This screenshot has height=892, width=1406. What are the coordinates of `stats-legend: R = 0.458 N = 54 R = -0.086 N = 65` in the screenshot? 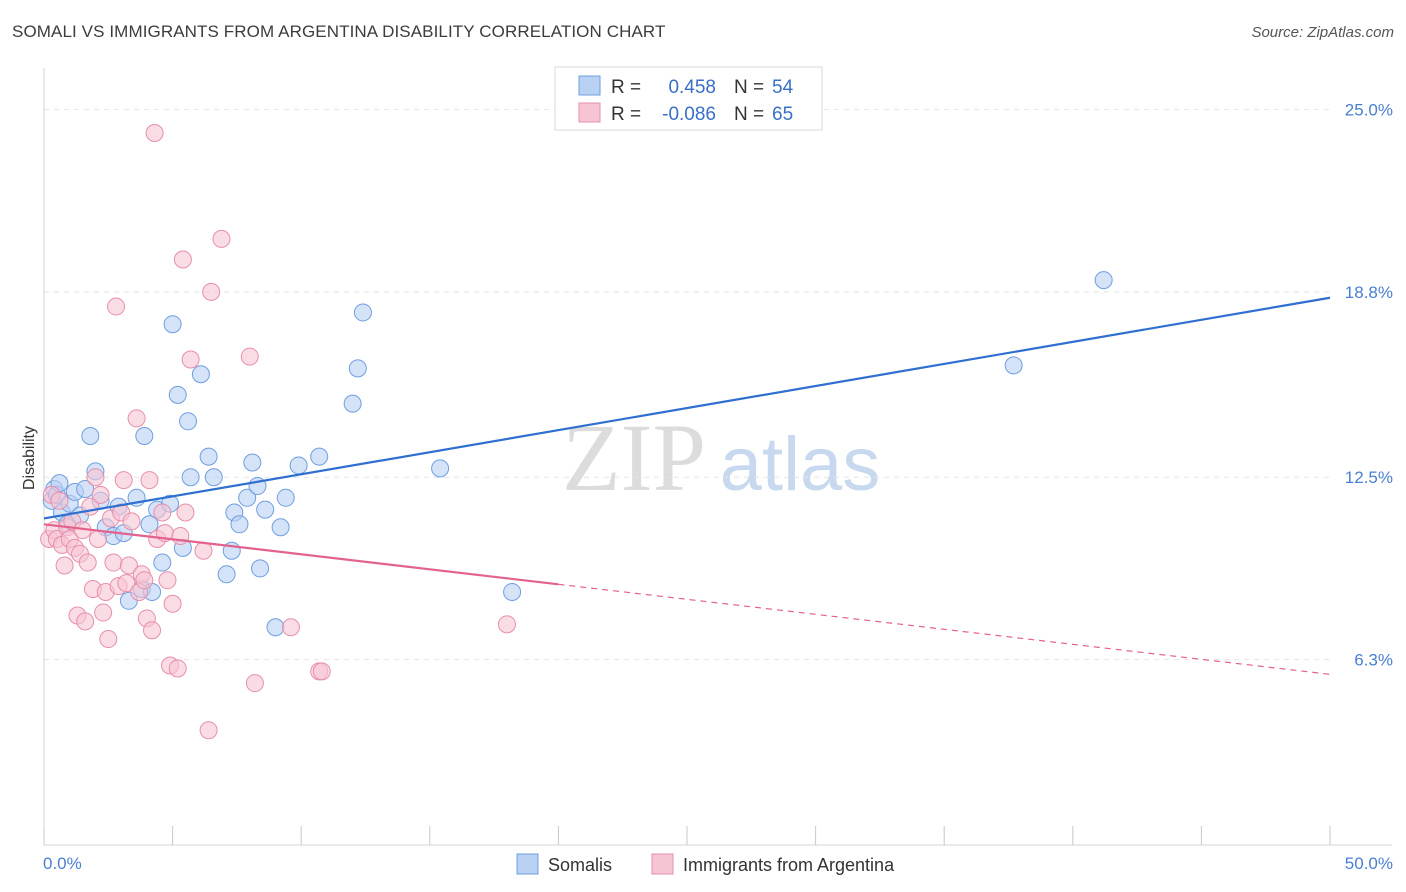 It's located at (688, 98).